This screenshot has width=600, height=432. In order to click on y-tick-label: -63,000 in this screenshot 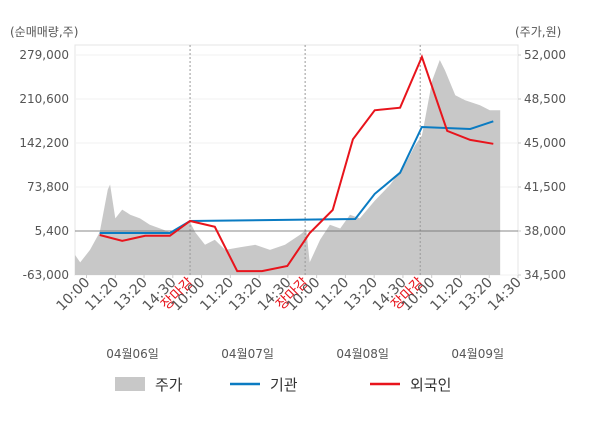, I will do `click(46, 275)`.